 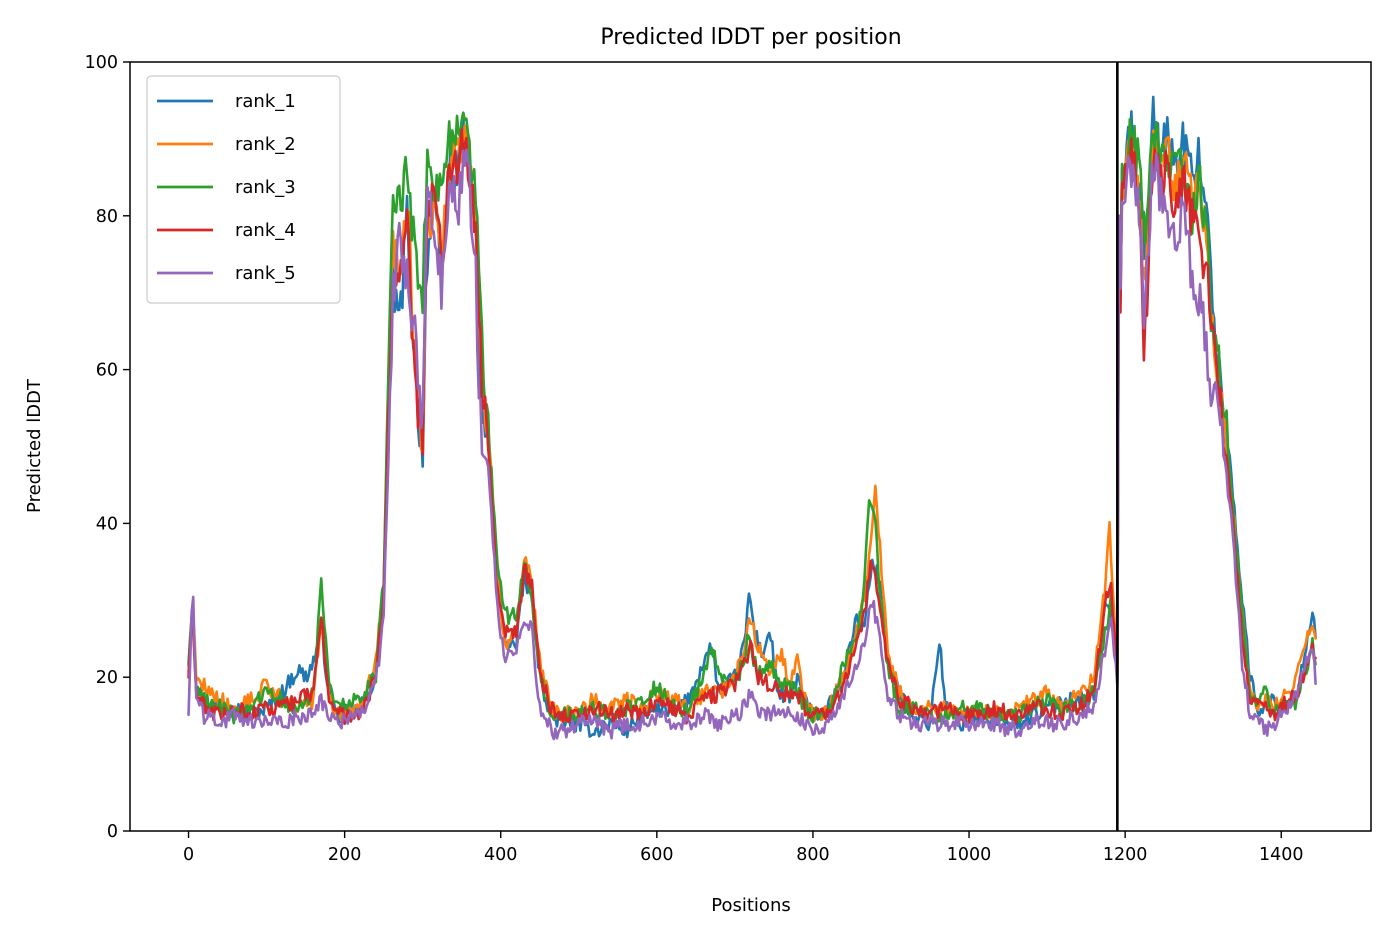 I want to click on y-axis-ticks: 0 20 40 60 80 100, so click(x=107, y=447).